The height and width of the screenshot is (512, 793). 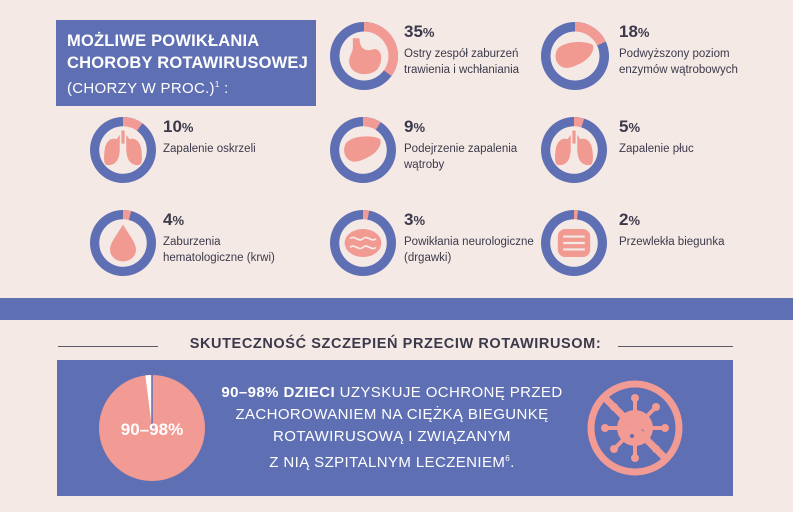 I want to click on percent-value: 10%, so click(x=178, y=127).